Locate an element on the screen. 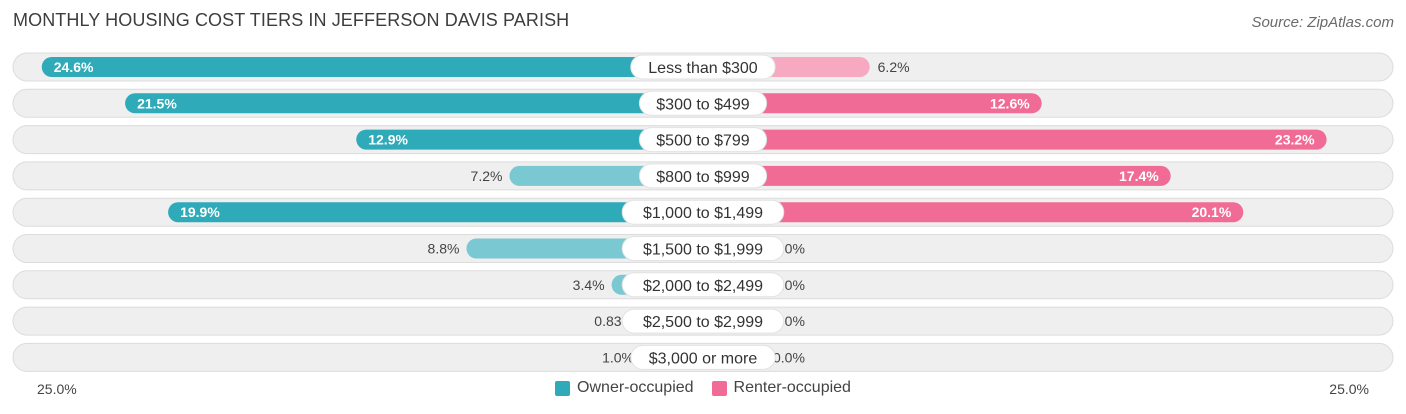  category-label: $800 to $999 is located at coordinates (703, 177).